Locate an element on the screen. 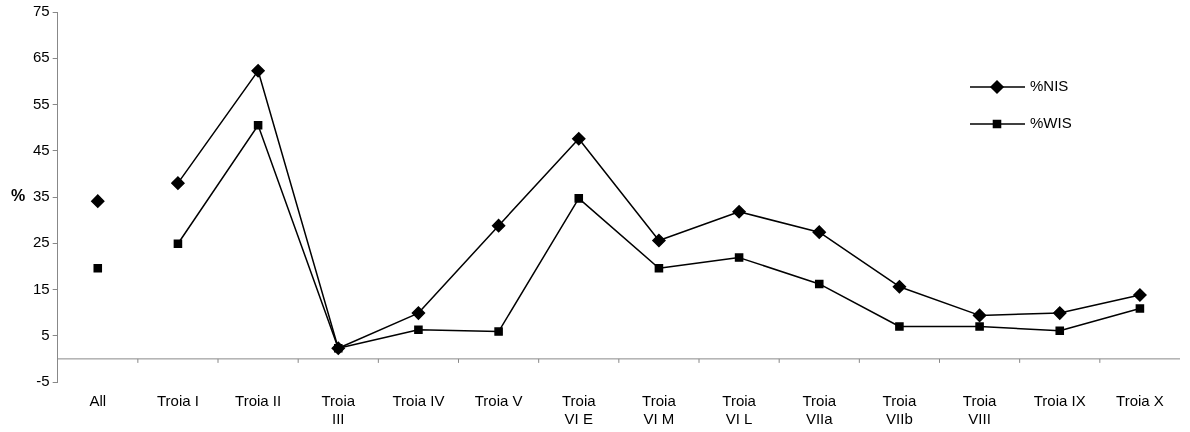  y-tick-label: 25 is located at coordinates (41, 242).